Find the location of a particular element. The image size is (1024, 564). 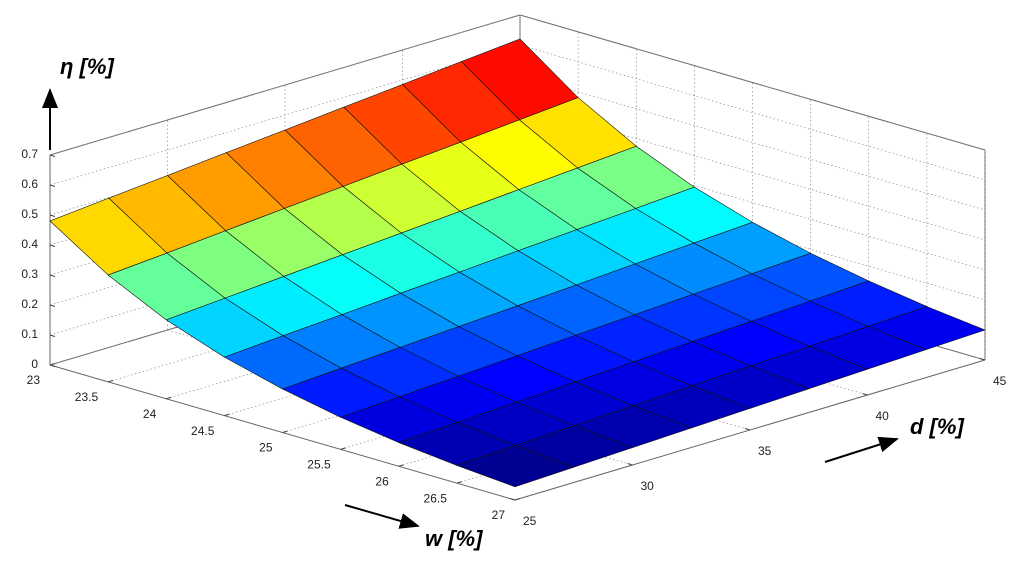

z-tick-label: 0.2 is located at coordinates (29, 304).